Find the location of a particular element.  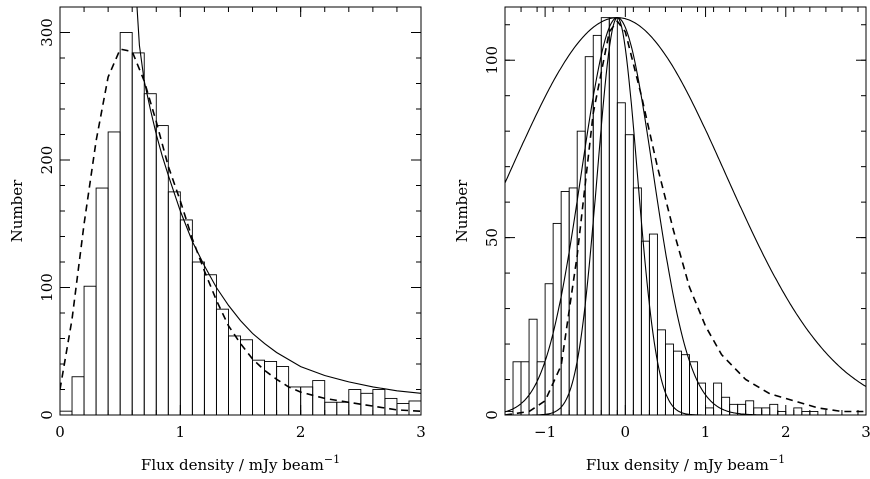

y-tick-label: 300 is located at coordinates (47, 32).